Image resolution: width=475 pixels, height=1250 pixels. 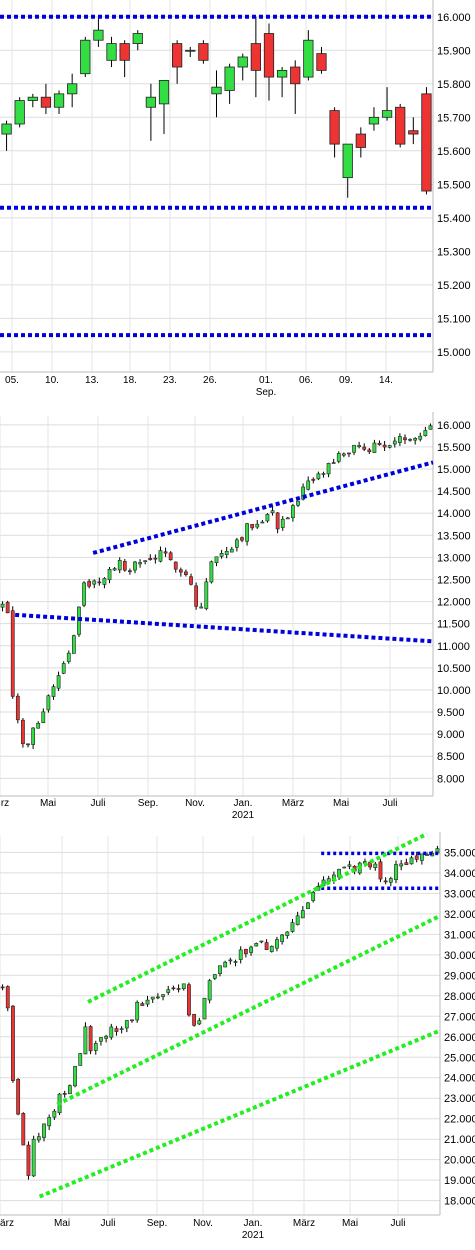 What do you see at coordinates (459, 1058) in the screenshot?
I see `y-tick-label: 25.000` at bounding box center [459, 1058].